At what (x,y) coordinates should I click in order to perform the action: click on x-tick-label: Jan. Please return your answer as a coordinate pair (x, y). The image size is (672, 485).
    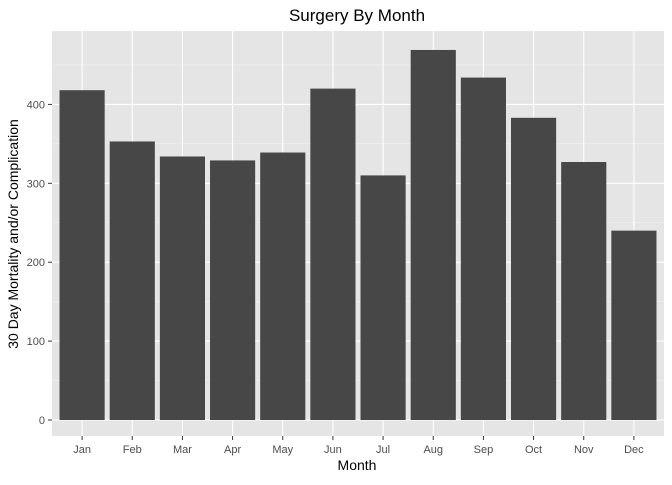
    Looking at the image, I should click on (82, 450).